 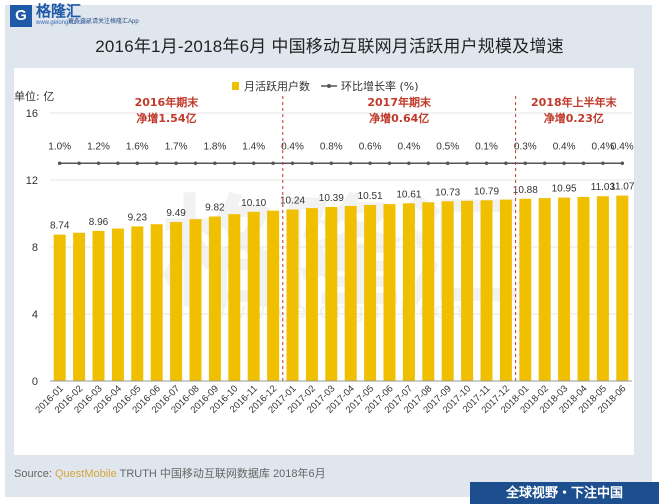 What do you see at coordinates (222, 474) in the screenshot?
I see `source-rest: TRUTH 中国移动互联网数据库 2018年6月` at bounding box center [222, 474].